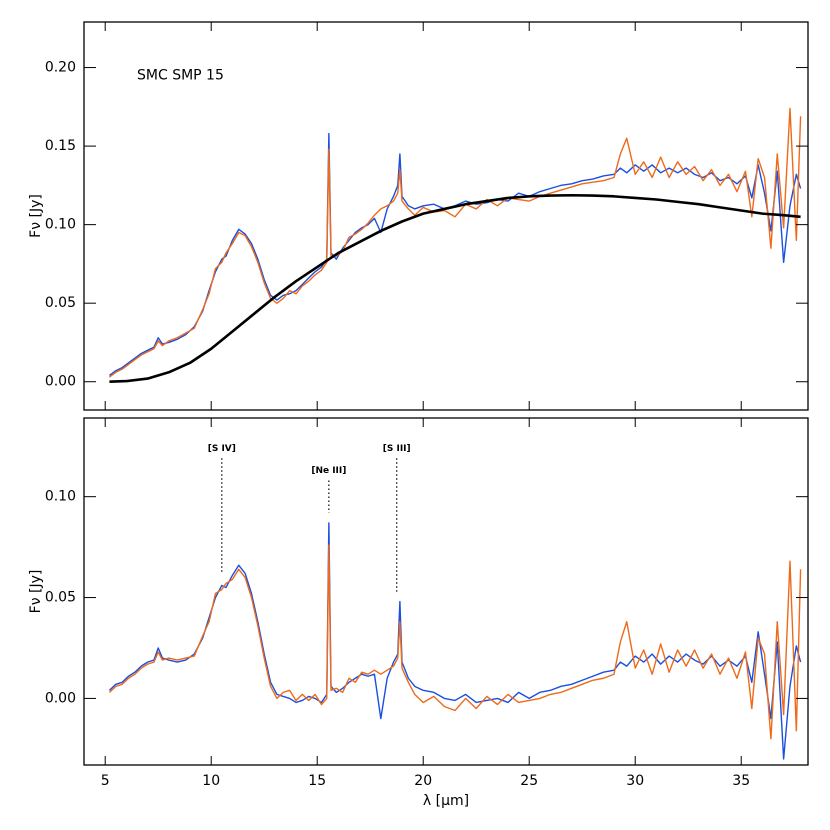 The image size is (830, 830). What do you see at coordinates (60, 146) in the screenshot?
I see `y-tick-label: 0.15` at bounding box center [60, 146].